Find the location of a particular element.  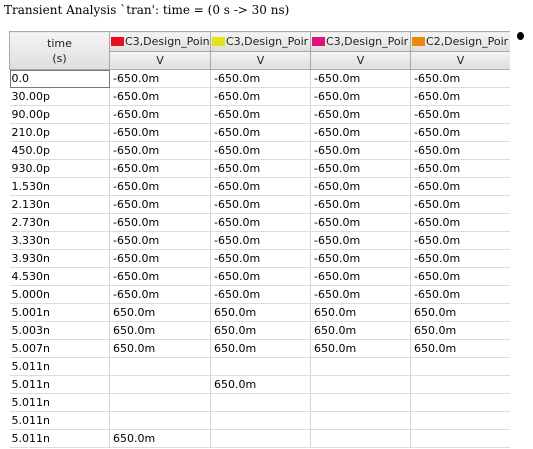

table-row: 5.001n 650.0m 650.0m 650.0m 650.0m is located at coordinates (259, 312).